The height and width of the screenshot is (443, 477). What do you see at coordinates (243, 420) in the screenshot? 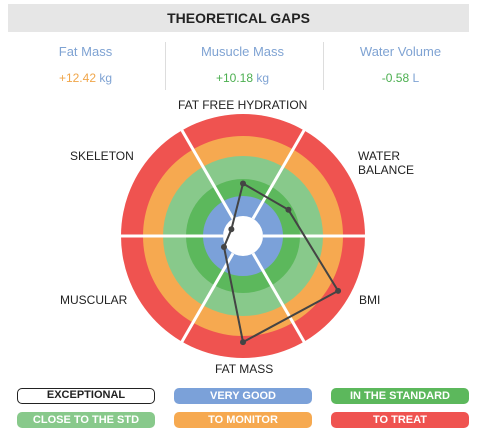
I see `legend-item: TO MONITOR` at bounding box center [243, 420].